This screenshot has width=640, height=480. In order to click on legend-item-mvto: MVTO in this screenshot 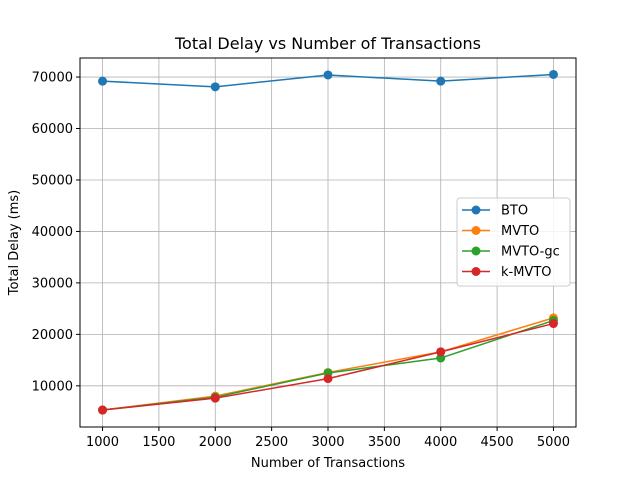, I will do `click(500, 231)`.